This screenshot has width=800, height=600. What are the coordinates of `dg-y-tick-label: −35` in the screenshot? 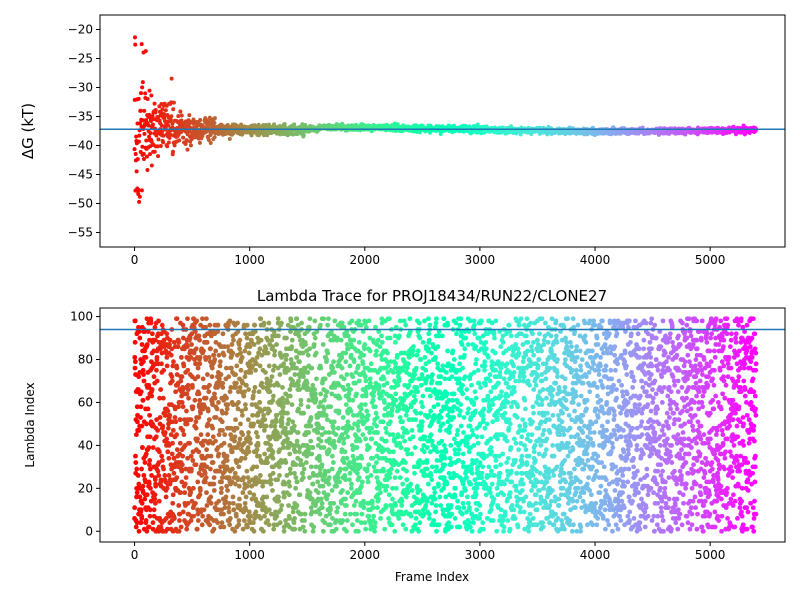 It's located at (80, 117).